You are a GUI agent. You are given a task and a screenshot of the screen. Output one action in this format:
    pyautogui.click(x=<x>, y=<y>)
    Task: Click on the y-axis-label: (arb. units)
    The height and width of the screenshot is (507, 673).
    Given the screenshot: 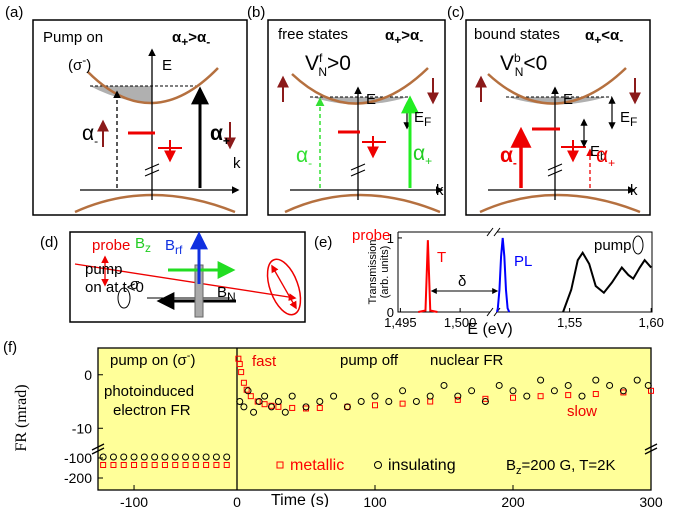 What is the action you would take?
    pyautogui.click(x=385, y=272)
    